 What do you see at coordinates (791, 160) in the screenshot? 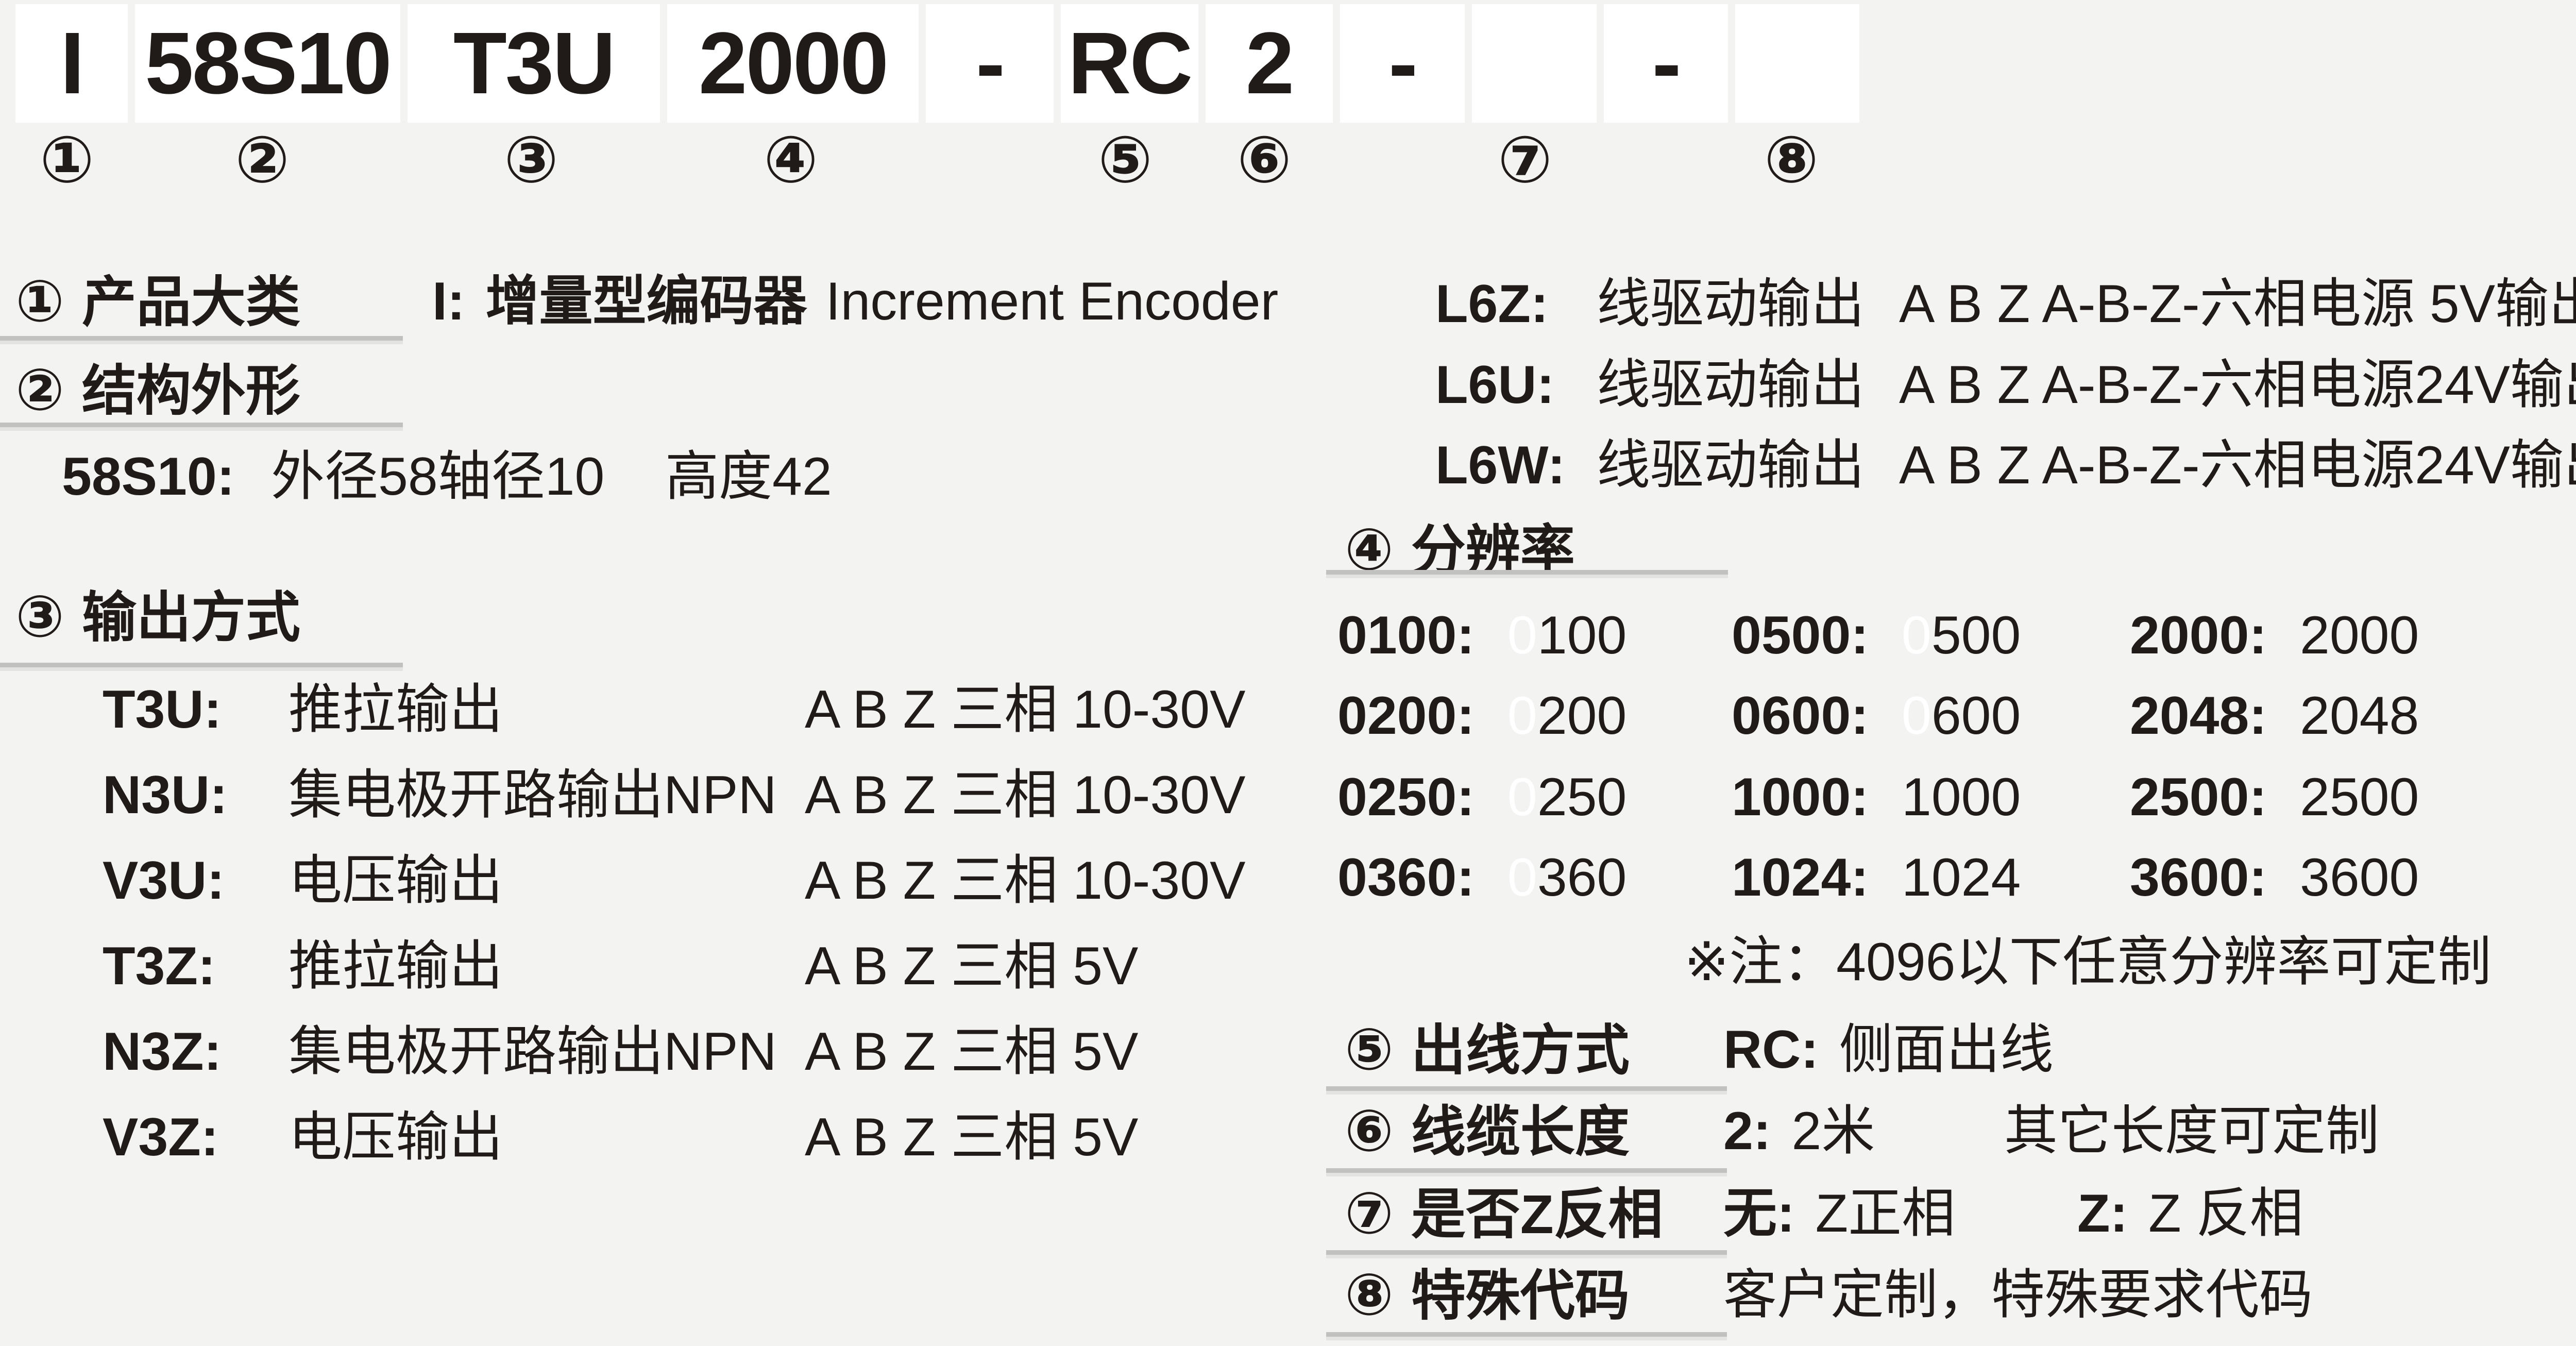
I see `circled-number-4: ④` at bounding box center [791, 160].